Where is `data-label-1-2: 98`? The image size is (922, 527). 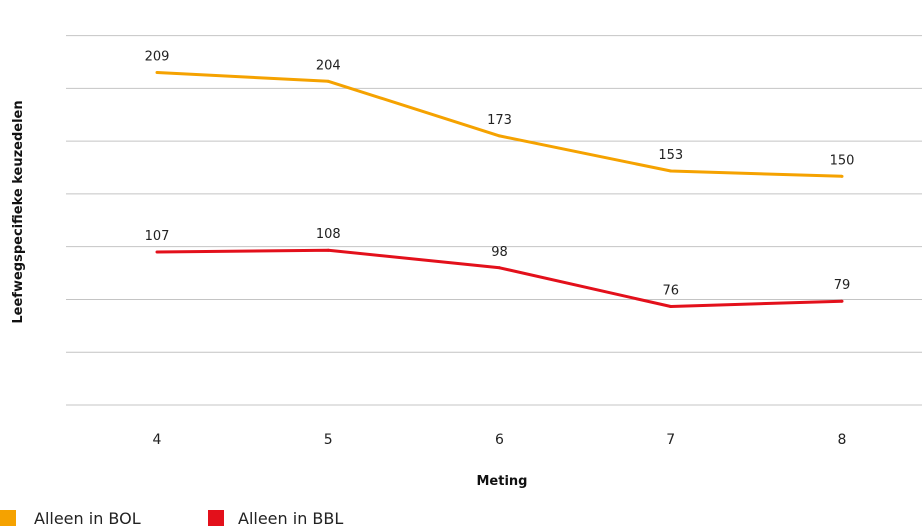
data-label-1-2: 98 is located at coordinates (499, 252).